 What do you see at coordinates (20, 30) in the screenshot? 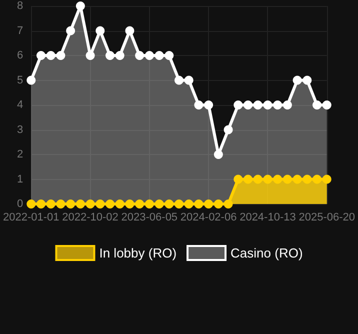
I see `y-tick-label: 7` at bounding box center [20, 30].